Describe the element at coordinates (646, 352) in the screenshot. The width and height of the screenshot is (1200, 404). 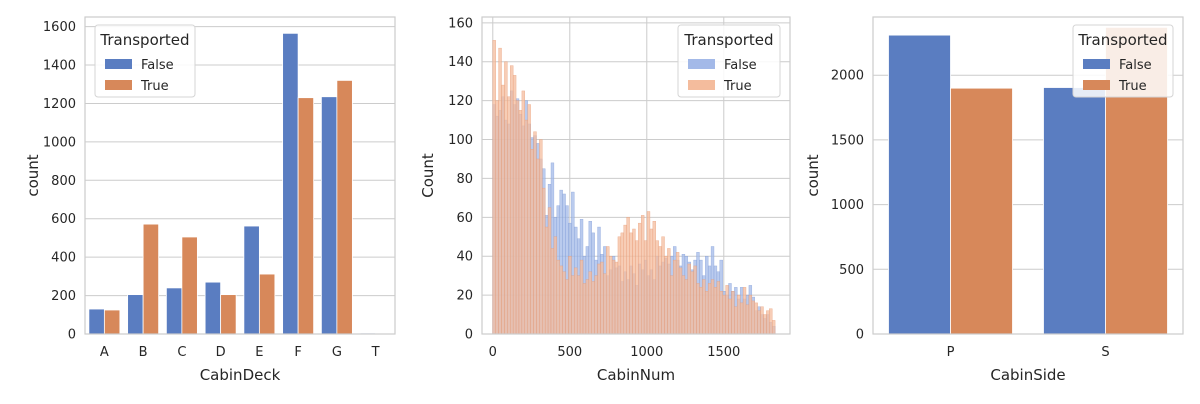
I see `x-tick-label: 1000` at that location.